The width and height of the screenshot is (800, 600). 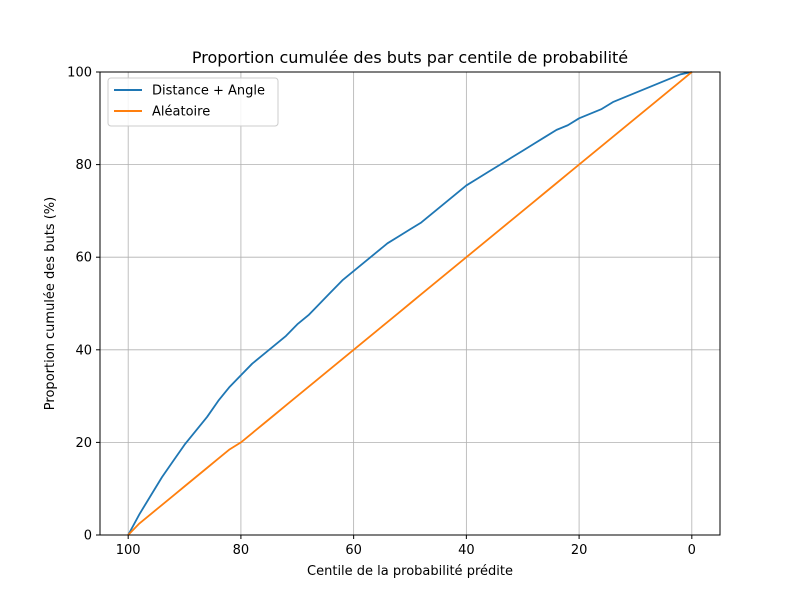 What do you see at coordinates (692, 550) in the screenshot?
I see `x-tick-label: 0` at bounding box center [692, 550].